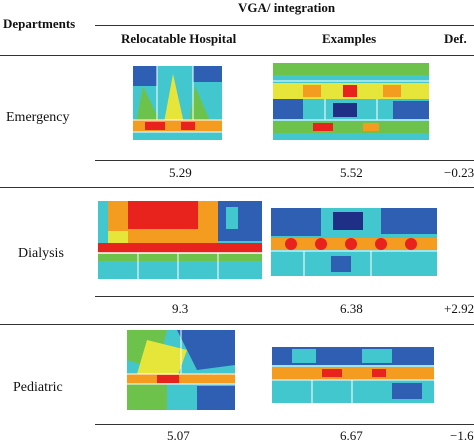  I want to click on vga-plan-emergency-example, so click(351, 101).